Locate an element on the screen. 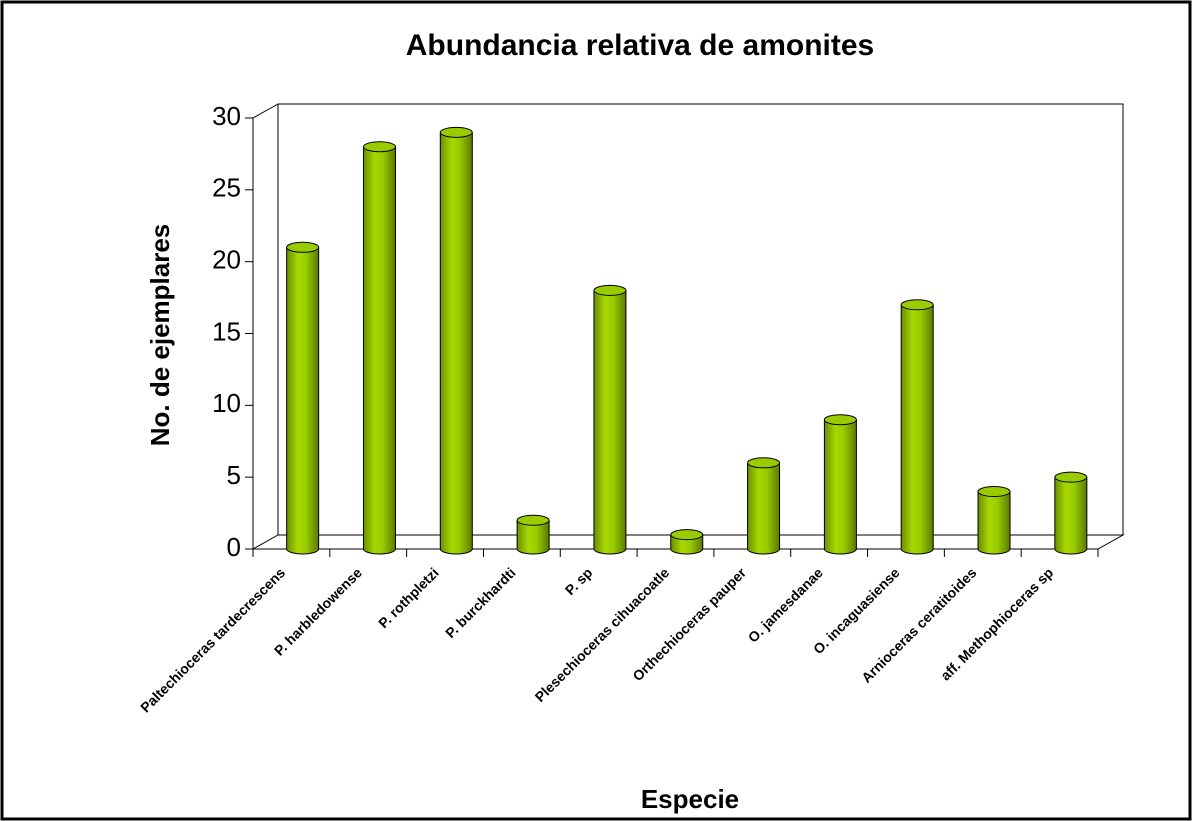  y-tick-label: 5 is located at coordinates (234, 475).